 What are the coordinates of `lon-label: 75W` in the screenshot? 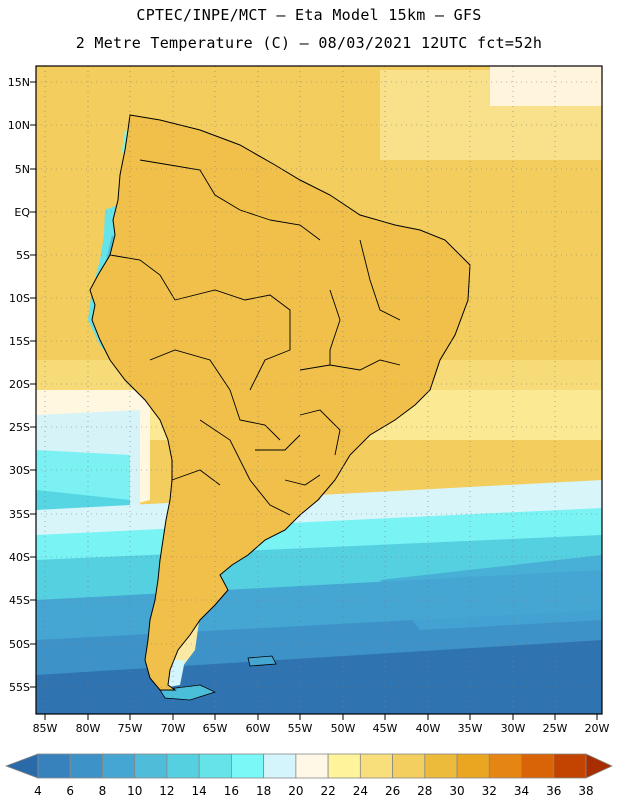 It's located at (130, 728).